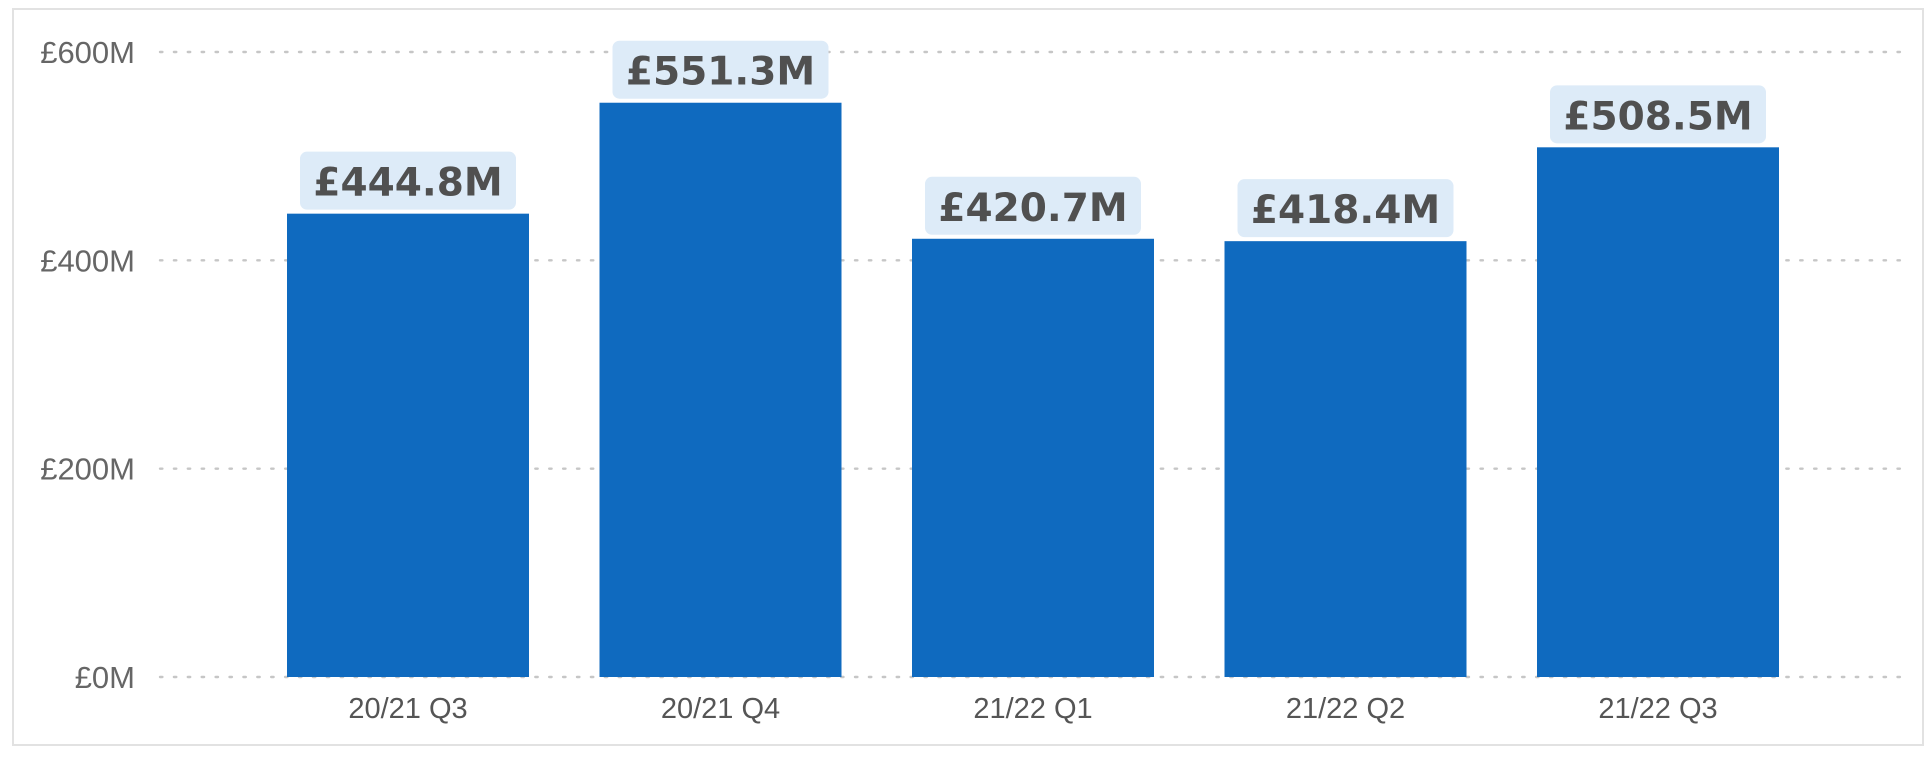 The image size is (1930, 760). I want to click on y-tick-label: £400M, so click(87, 260).